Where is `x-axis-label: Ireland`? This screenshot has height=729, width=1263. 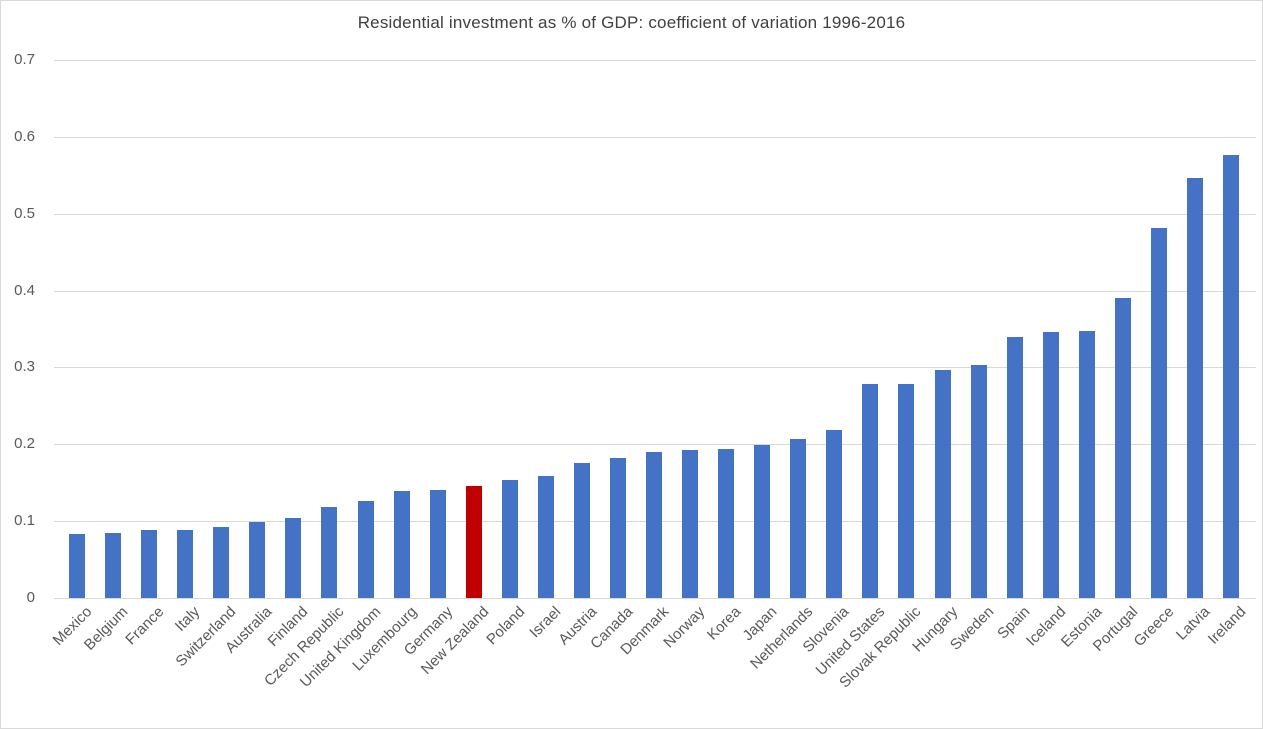 x-axis-label: Ireland is located at coordinates (1227, 625).